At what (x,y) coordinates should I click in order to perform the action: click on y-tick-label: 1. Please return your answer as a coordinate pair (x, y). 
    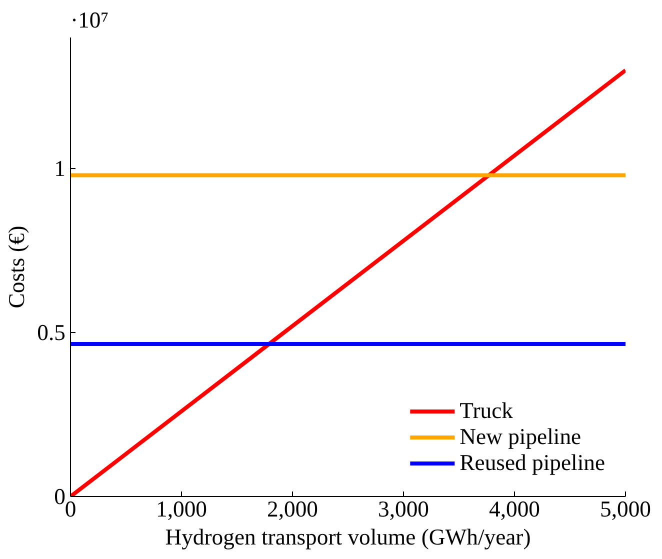
    Looking at the image, I should click on (60, 169).